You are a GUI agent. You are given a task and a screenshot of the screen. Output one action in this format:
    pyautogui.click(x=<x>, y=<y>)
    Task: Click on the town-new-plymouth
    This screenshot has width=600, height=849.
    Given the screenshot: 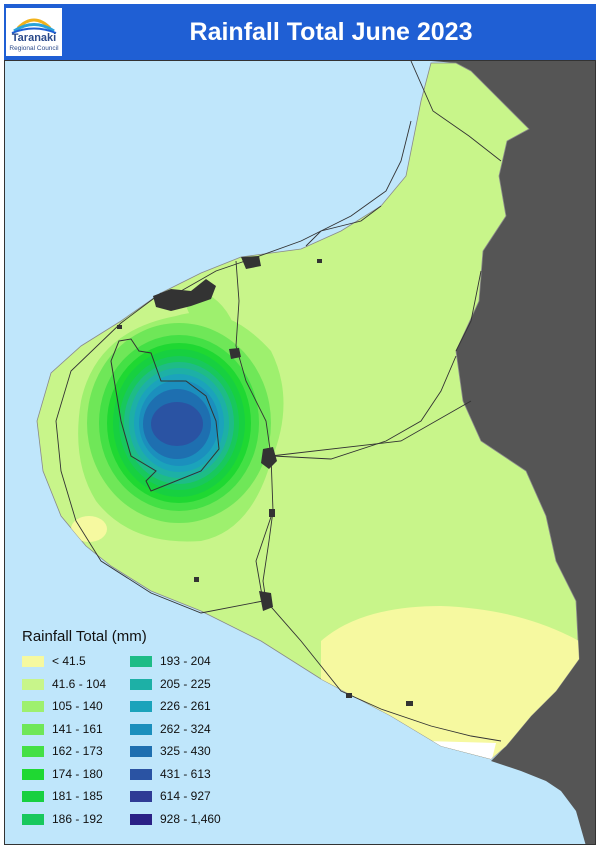 What is the action you would take?
    pyautogui.click(x=184, y=295)
    